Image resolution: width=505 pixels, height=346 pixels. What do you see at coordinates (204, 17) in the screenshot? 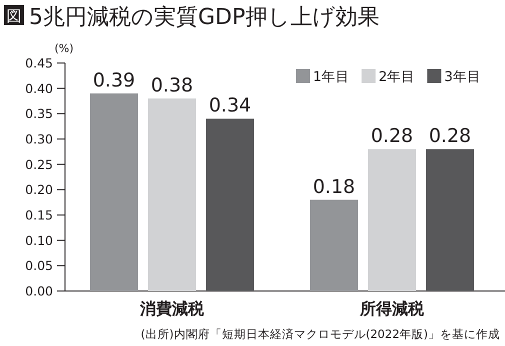
I see `chart-title: 5兆円減税の実質GDP押し上げ効果` at bounding box center [204, 17].